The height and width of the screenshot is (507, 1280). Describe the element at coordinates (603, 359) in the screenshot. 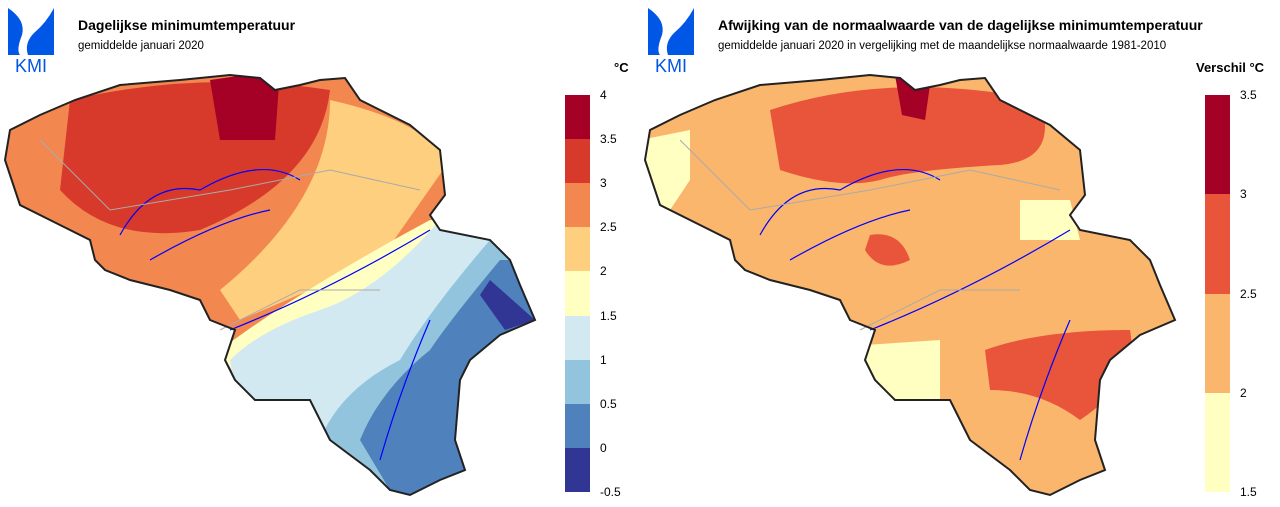

I see `legend-tick-label: 1` at that location.